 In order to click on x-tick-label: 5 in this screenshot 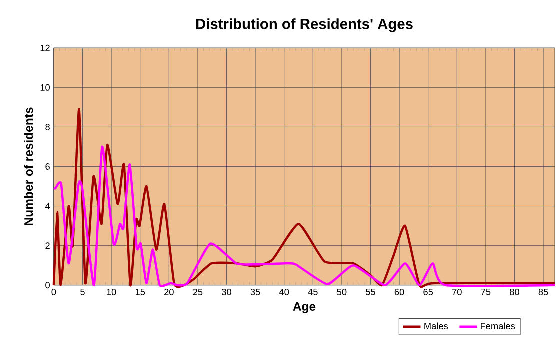, I will do `click(82, 292)`.